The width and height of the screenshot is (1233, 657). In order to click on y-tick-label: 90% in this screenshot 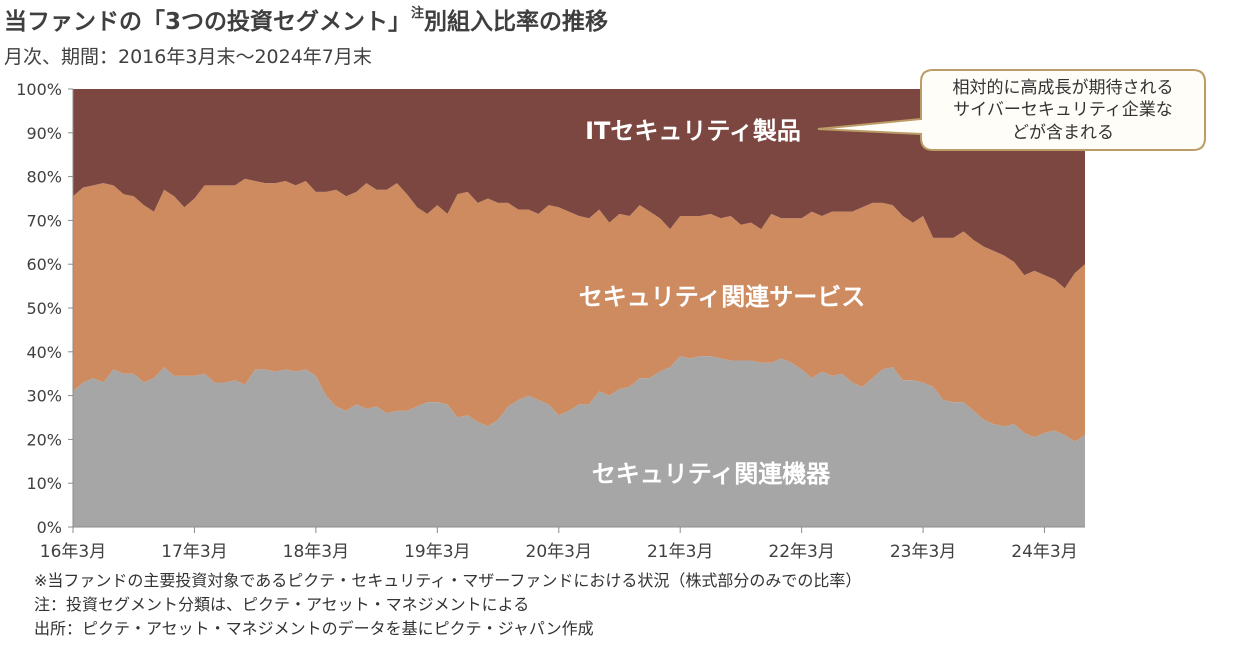, I will do `click(44, 133)`.